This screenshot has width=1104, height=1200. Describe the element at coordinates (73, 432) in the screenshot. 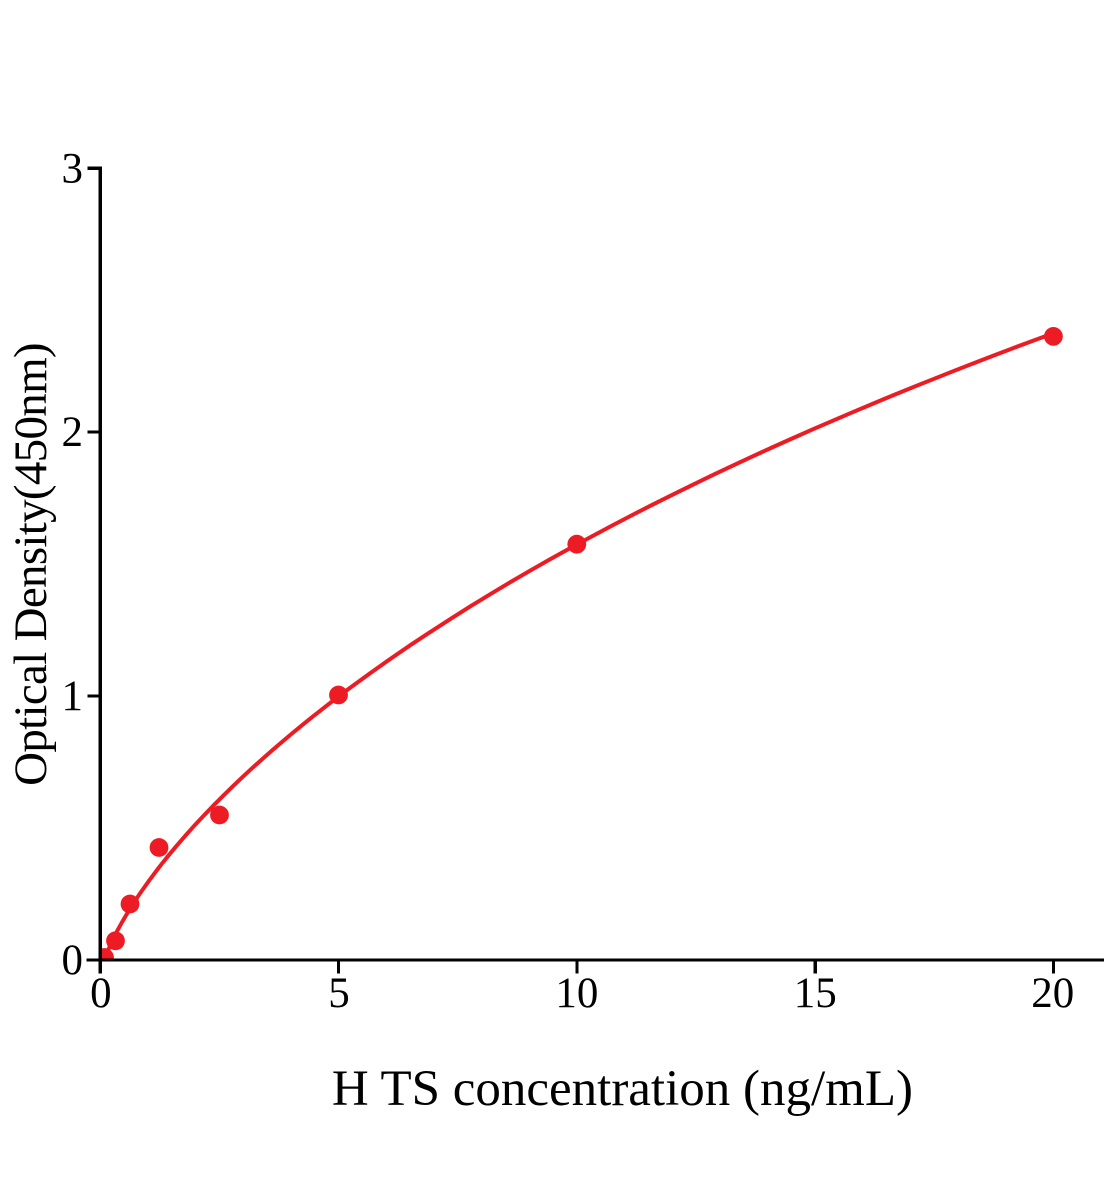

I see `svg-text: 2` at that location.